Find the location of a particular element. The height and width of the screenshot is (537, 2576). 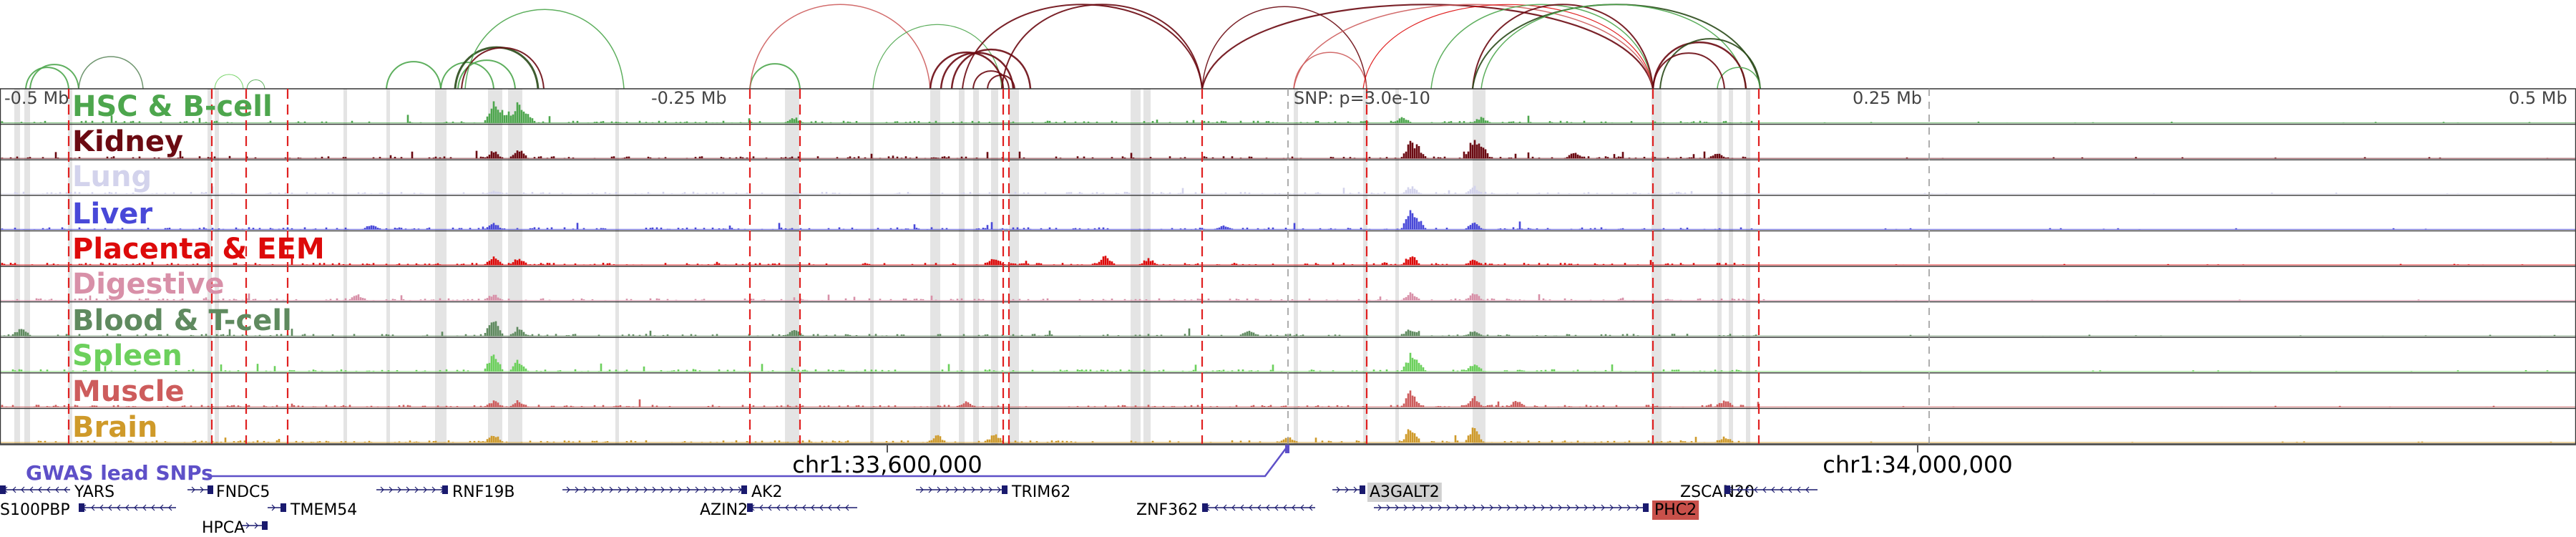

track-title-8: Muscle is located at coordinates (128, 391).